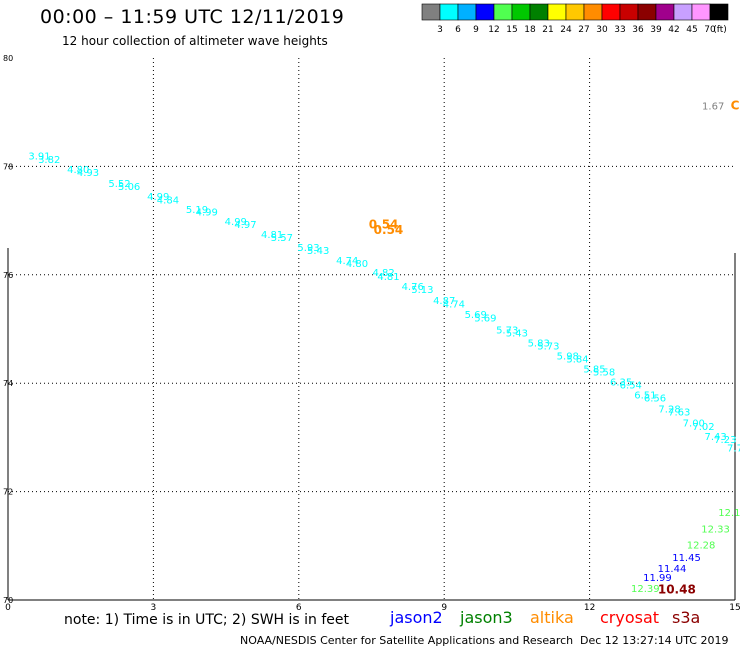 Image resolution: width=740 pixels, height=650 pixels. I want to click on color-scale-label: 18, so click(530, 30).